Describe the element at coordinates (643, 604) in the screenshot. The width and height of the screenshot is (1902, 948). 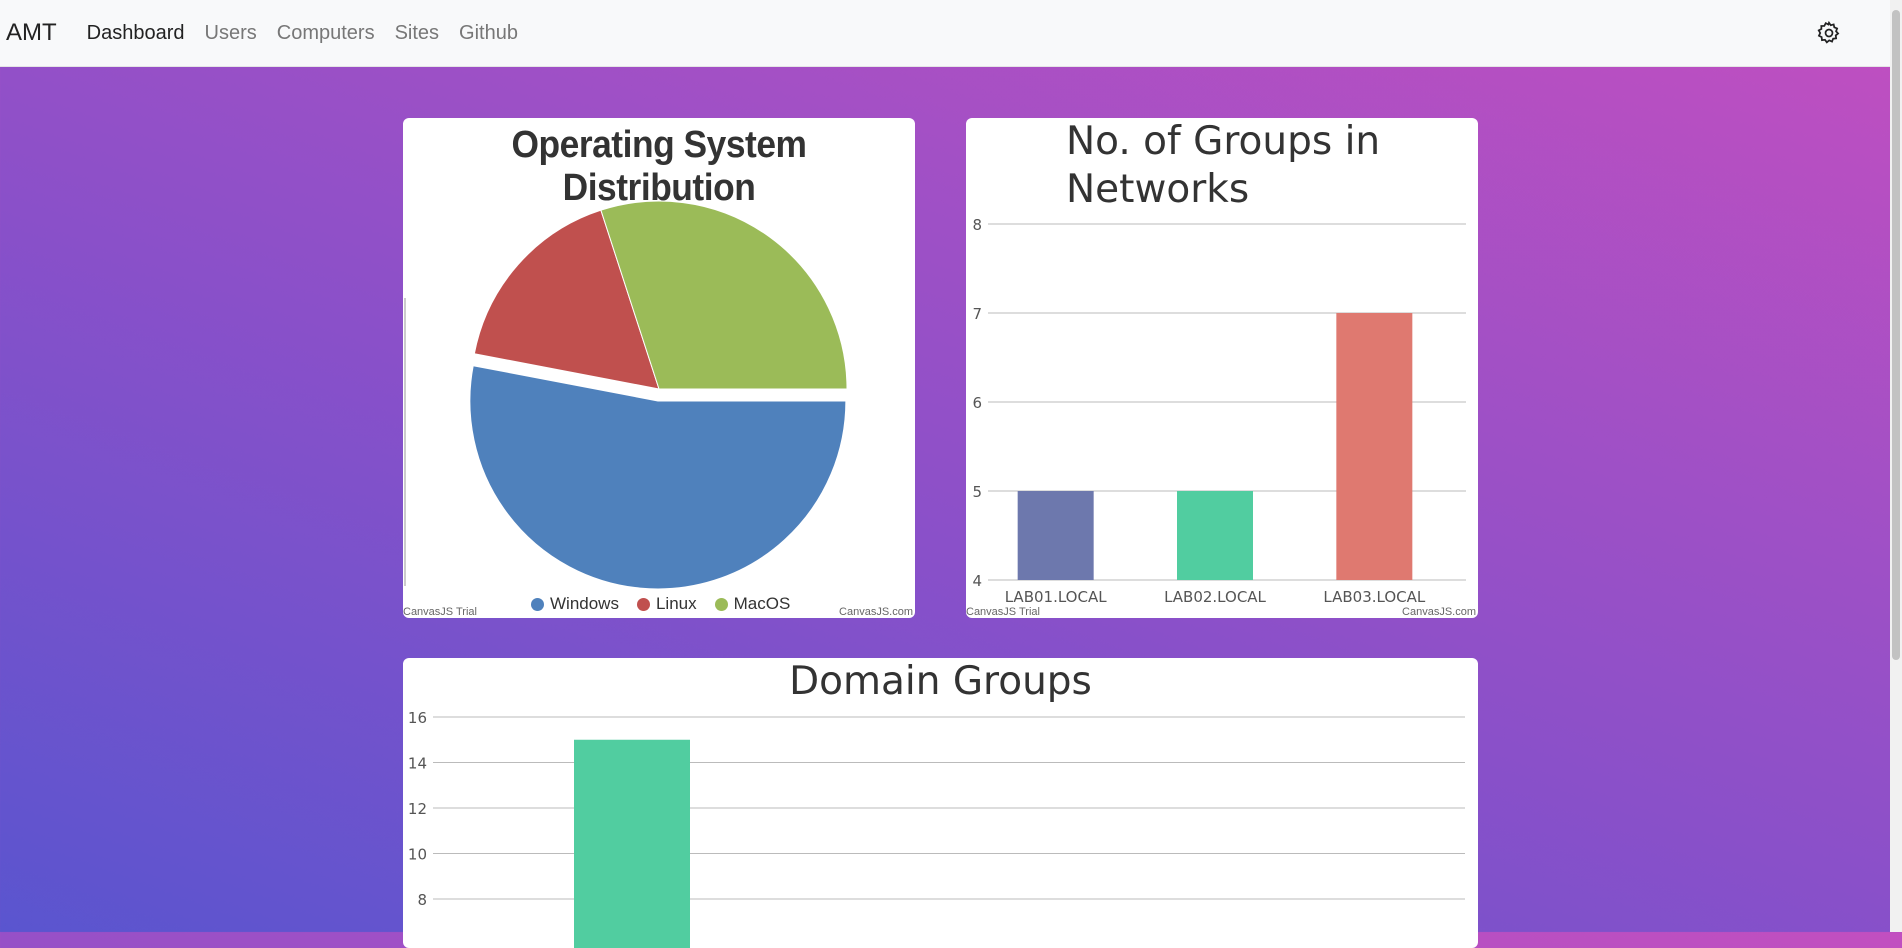
I see `legend-dot-linux` at that location.